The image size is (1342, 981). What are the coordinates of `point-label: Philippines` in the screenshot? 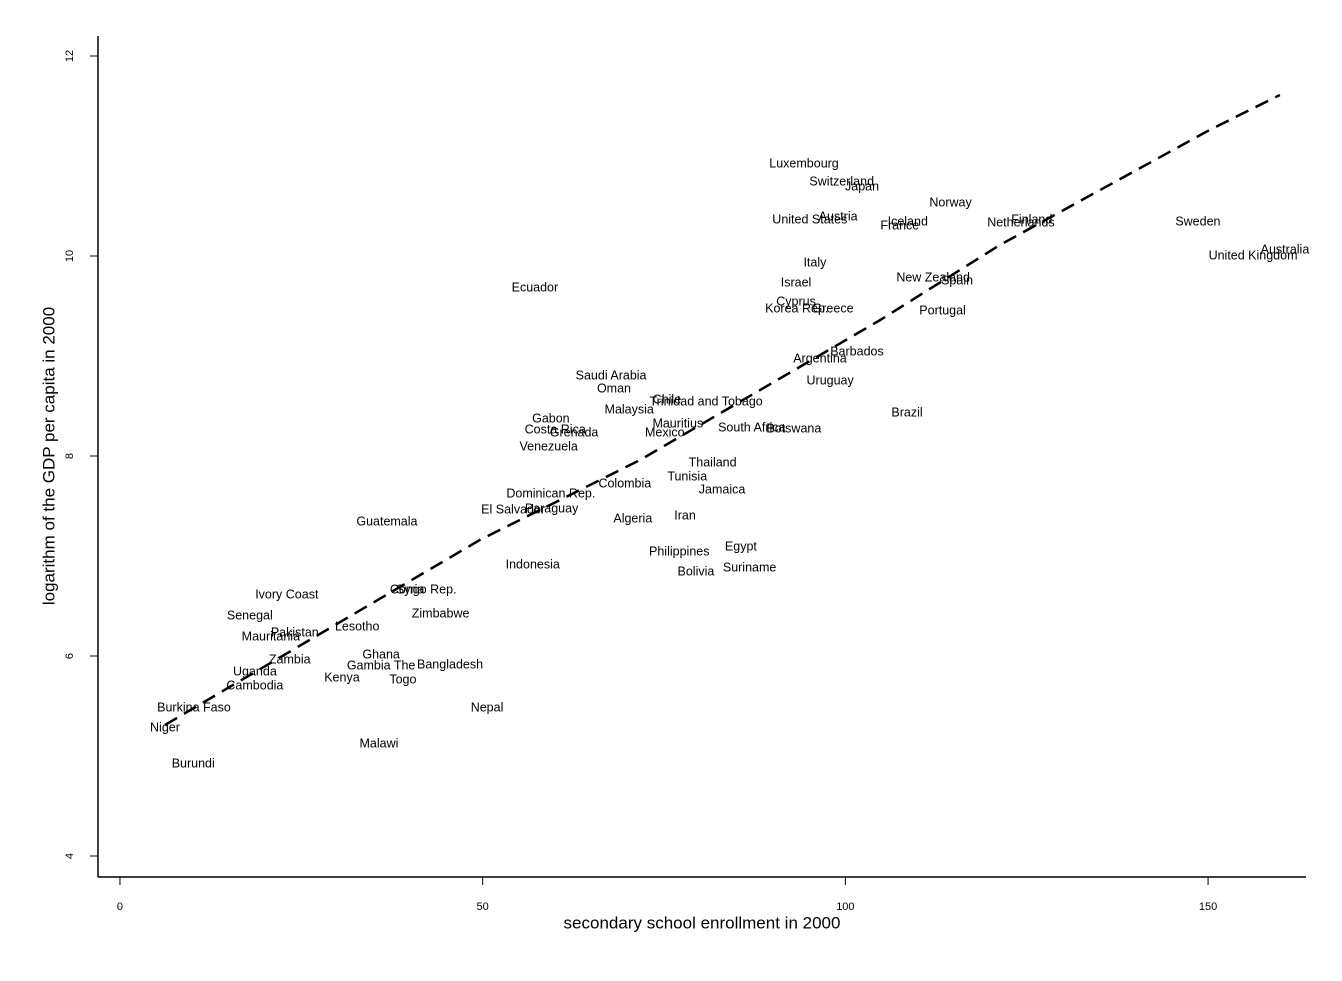 It's located at (679, 551).